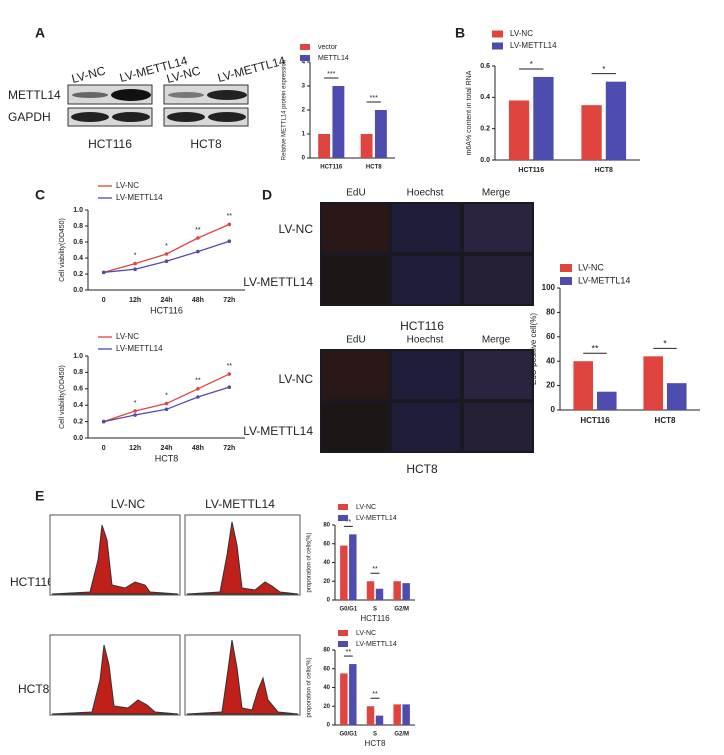 This screenshot has width=724, height=755. I want to click on y-tick-label: 0.2, so click(485, 129).